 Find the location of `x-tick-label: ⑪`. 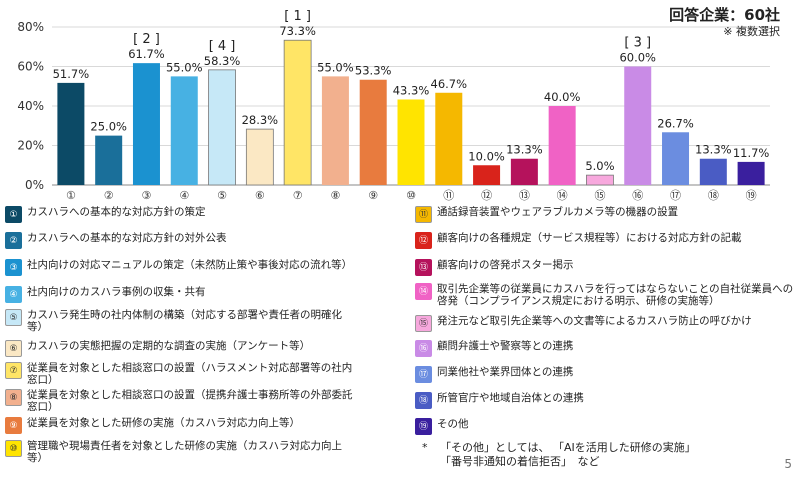

x-tick-label: ⑪ is located at coordinates (448, 195).